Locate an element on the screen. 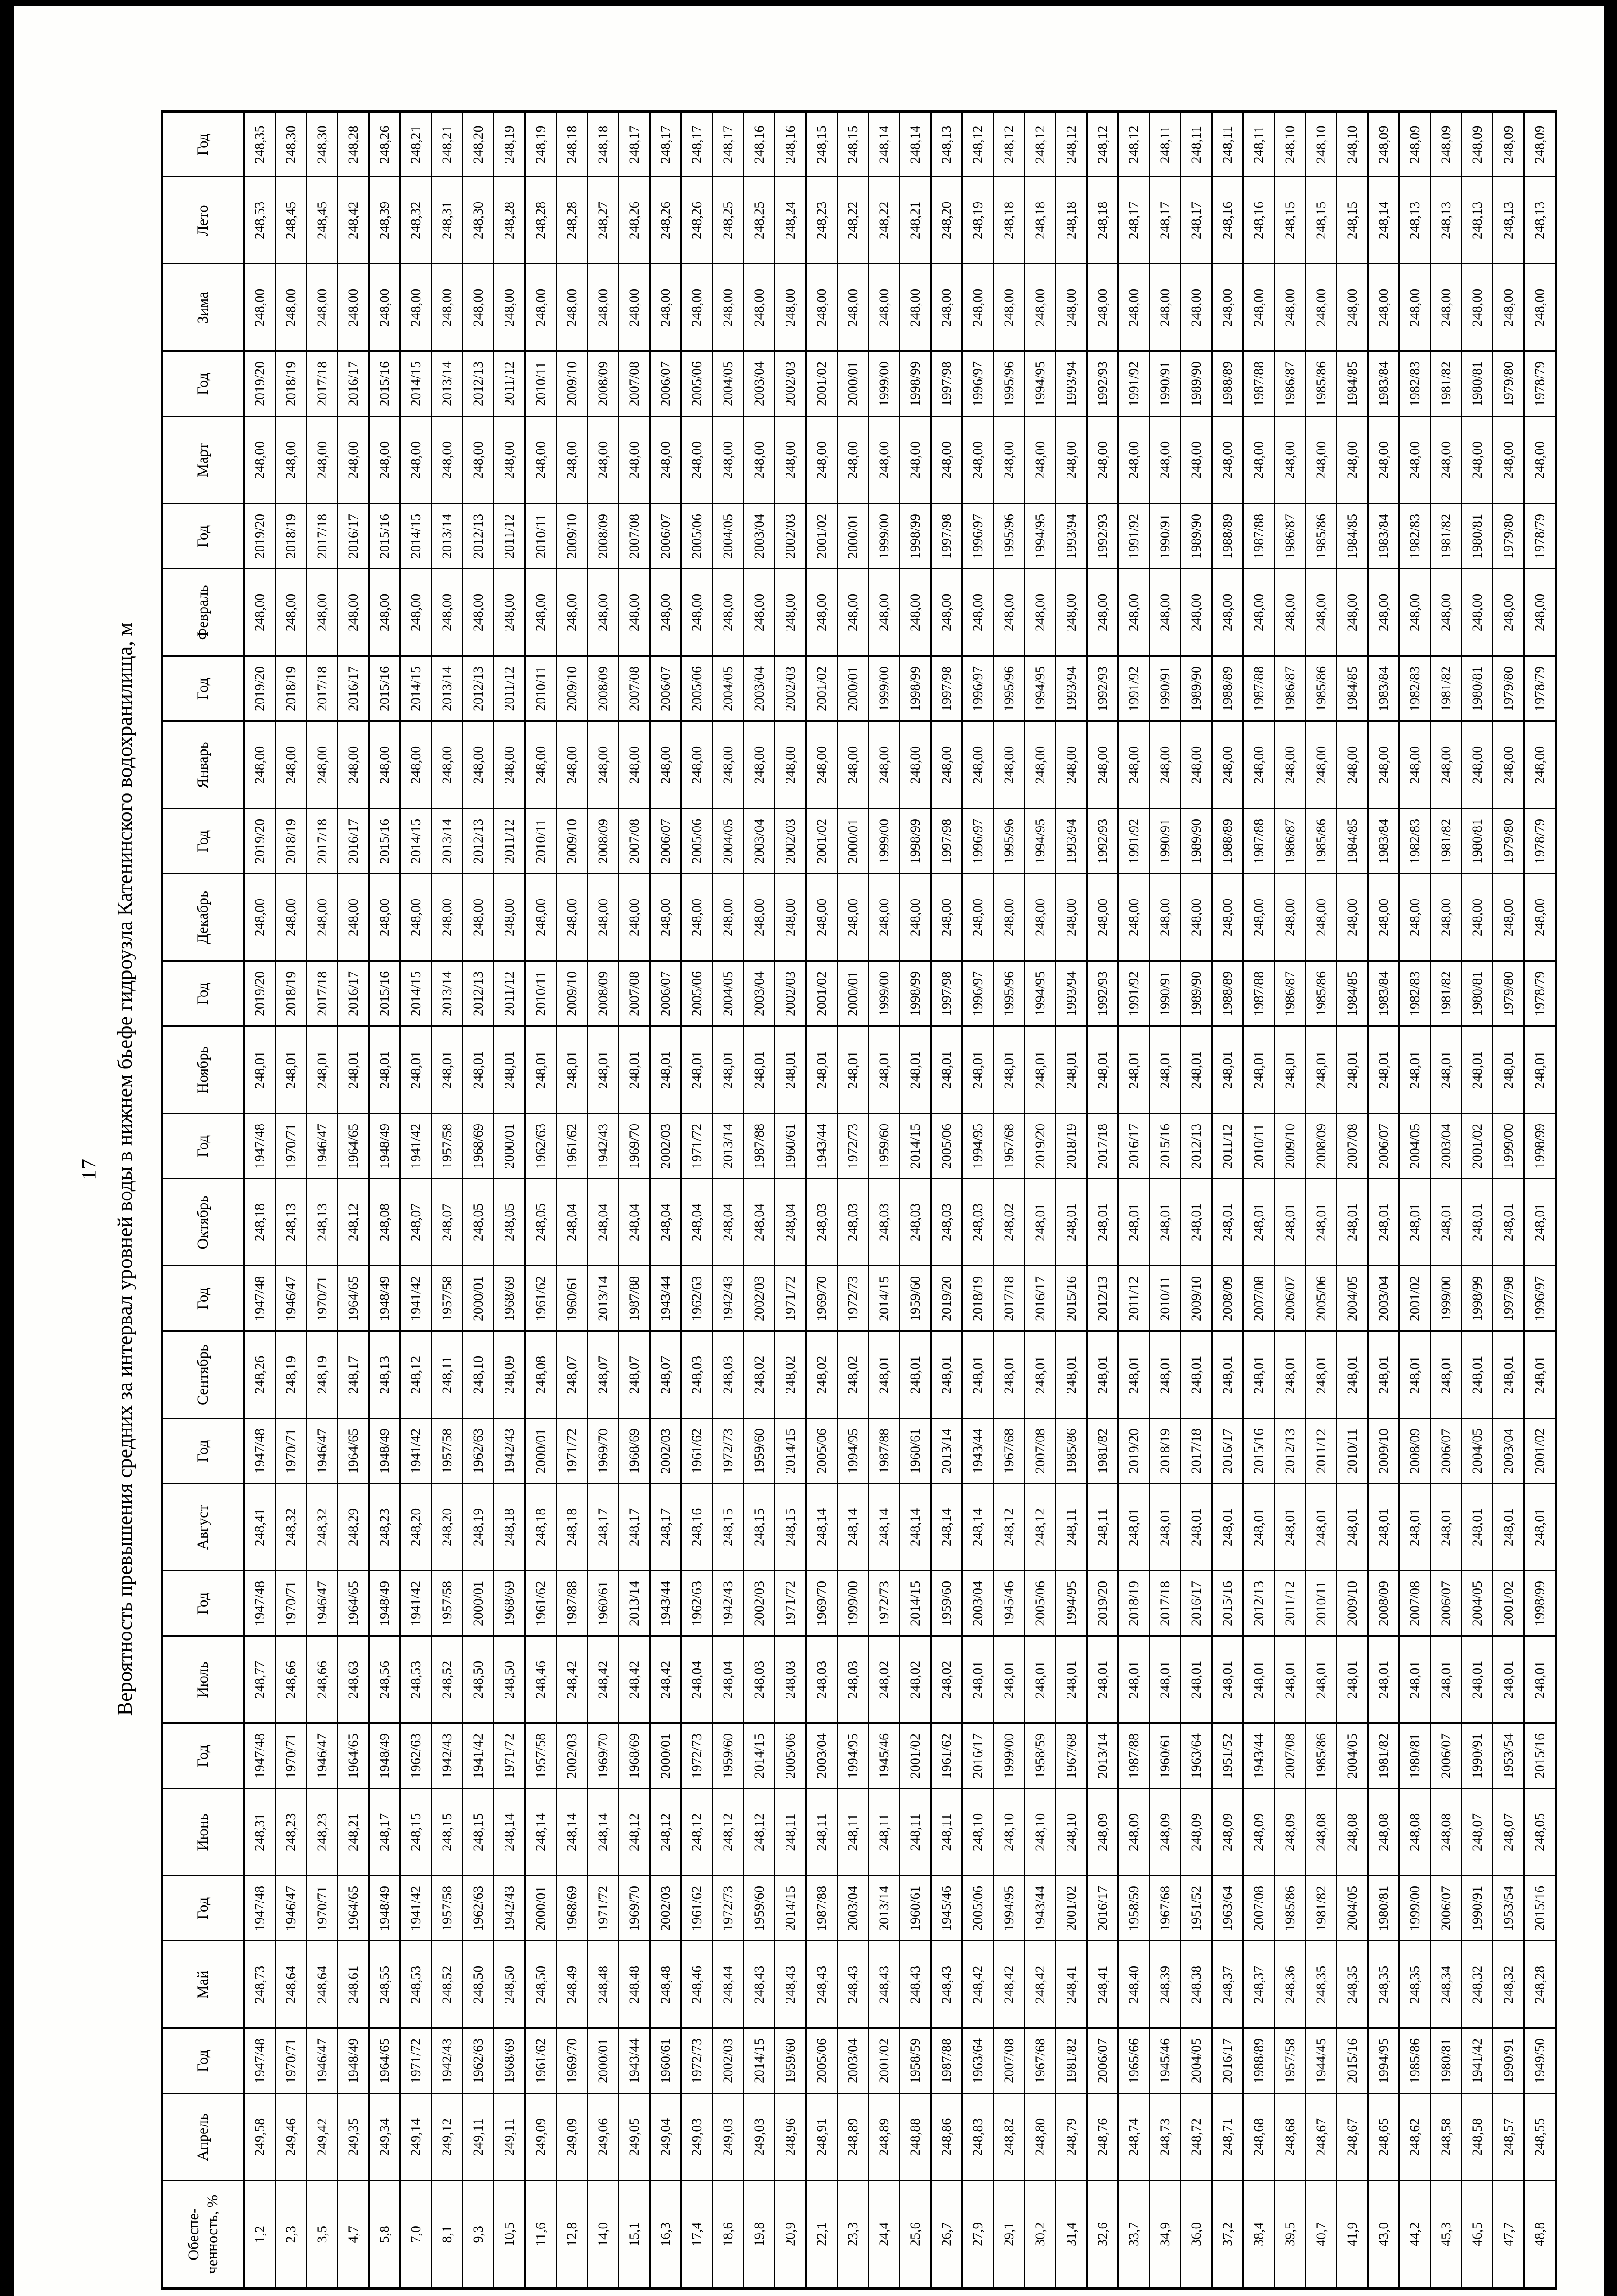 The width and height of the screenshot is (1617, 2296). cell-november_year: 2007/08 is located at coordinates (634, 994).